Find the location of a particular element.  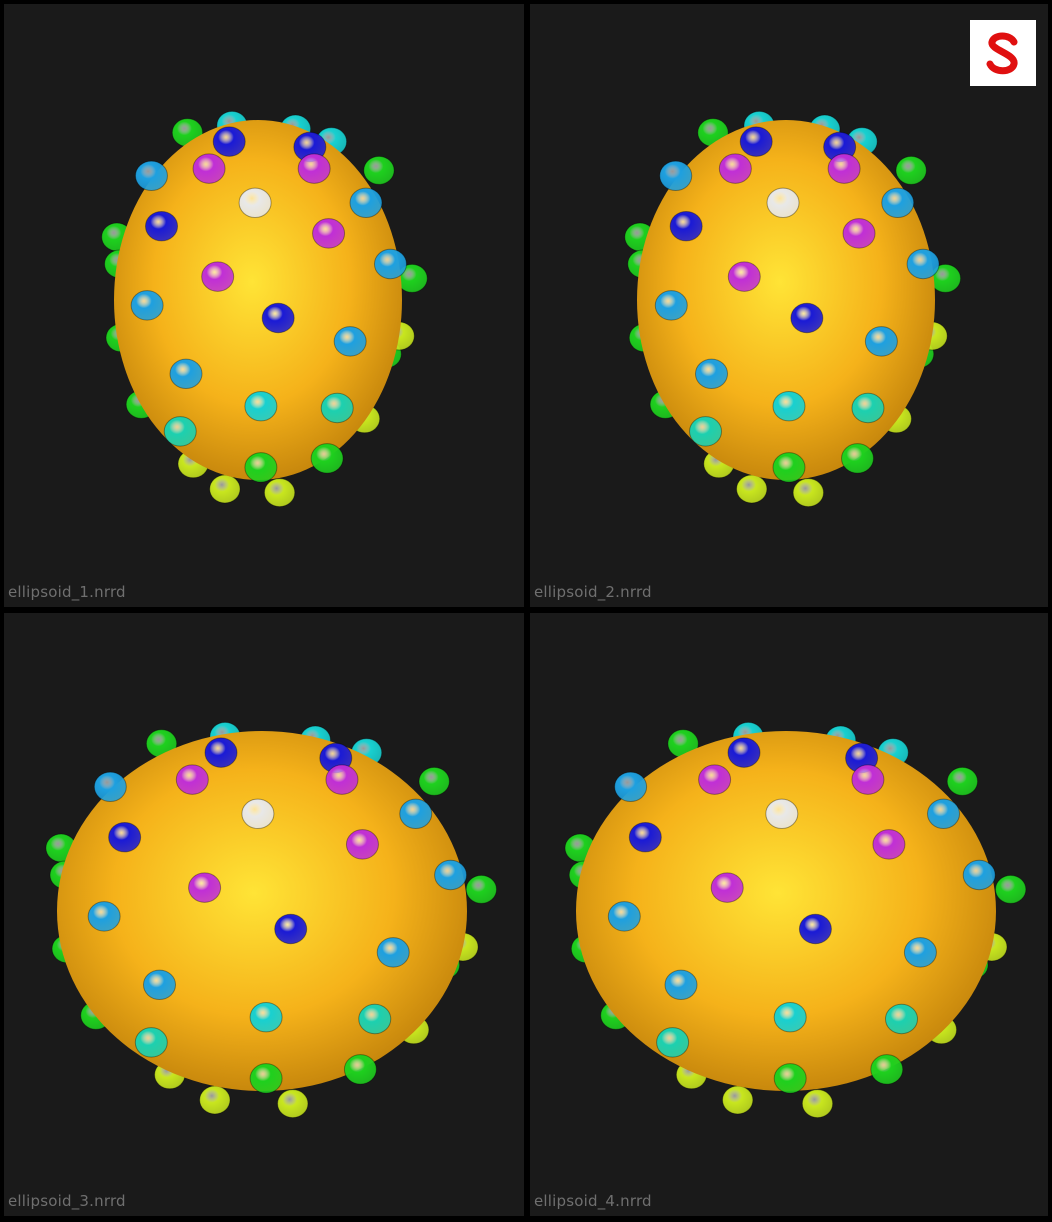

viewport-label: ellipsoid_4.nrrd is located at coordinates (593, 1201).